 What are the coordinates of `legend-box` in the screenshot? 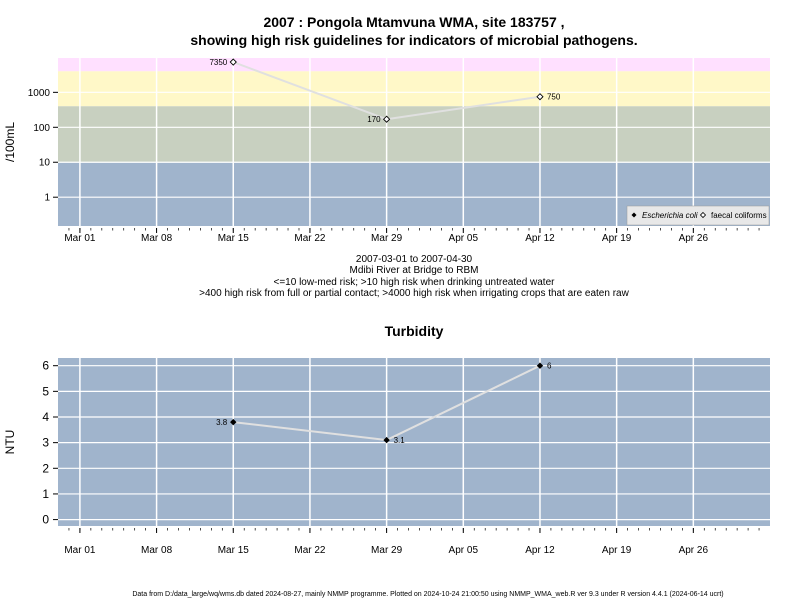 It's located at (698, 215).